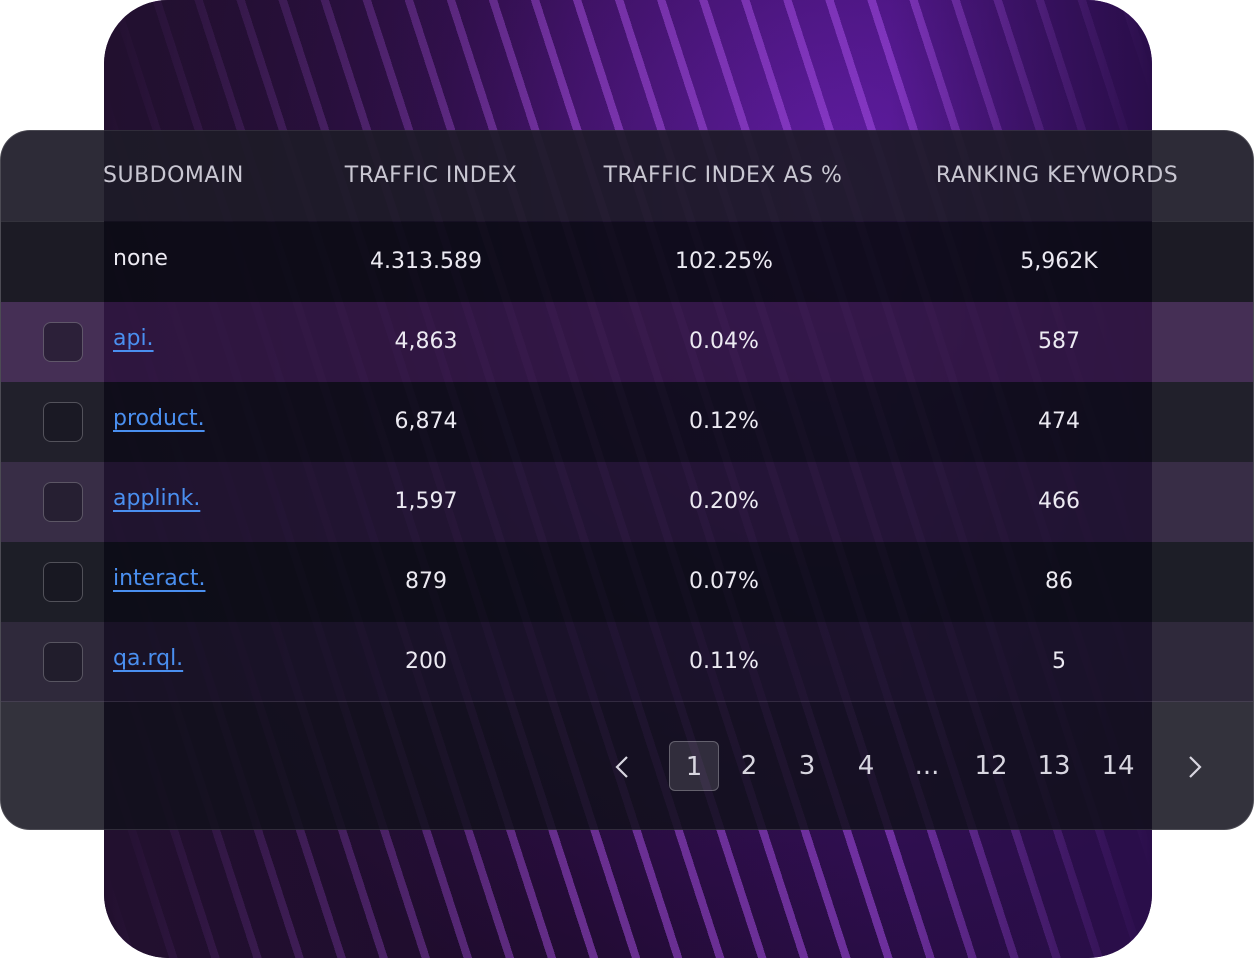 This screenshot has height=958, width=1254. What do you see at coordinates (694, 766) in the screenshot?
I see `page-button: 1` at bounding box center [694, 766].